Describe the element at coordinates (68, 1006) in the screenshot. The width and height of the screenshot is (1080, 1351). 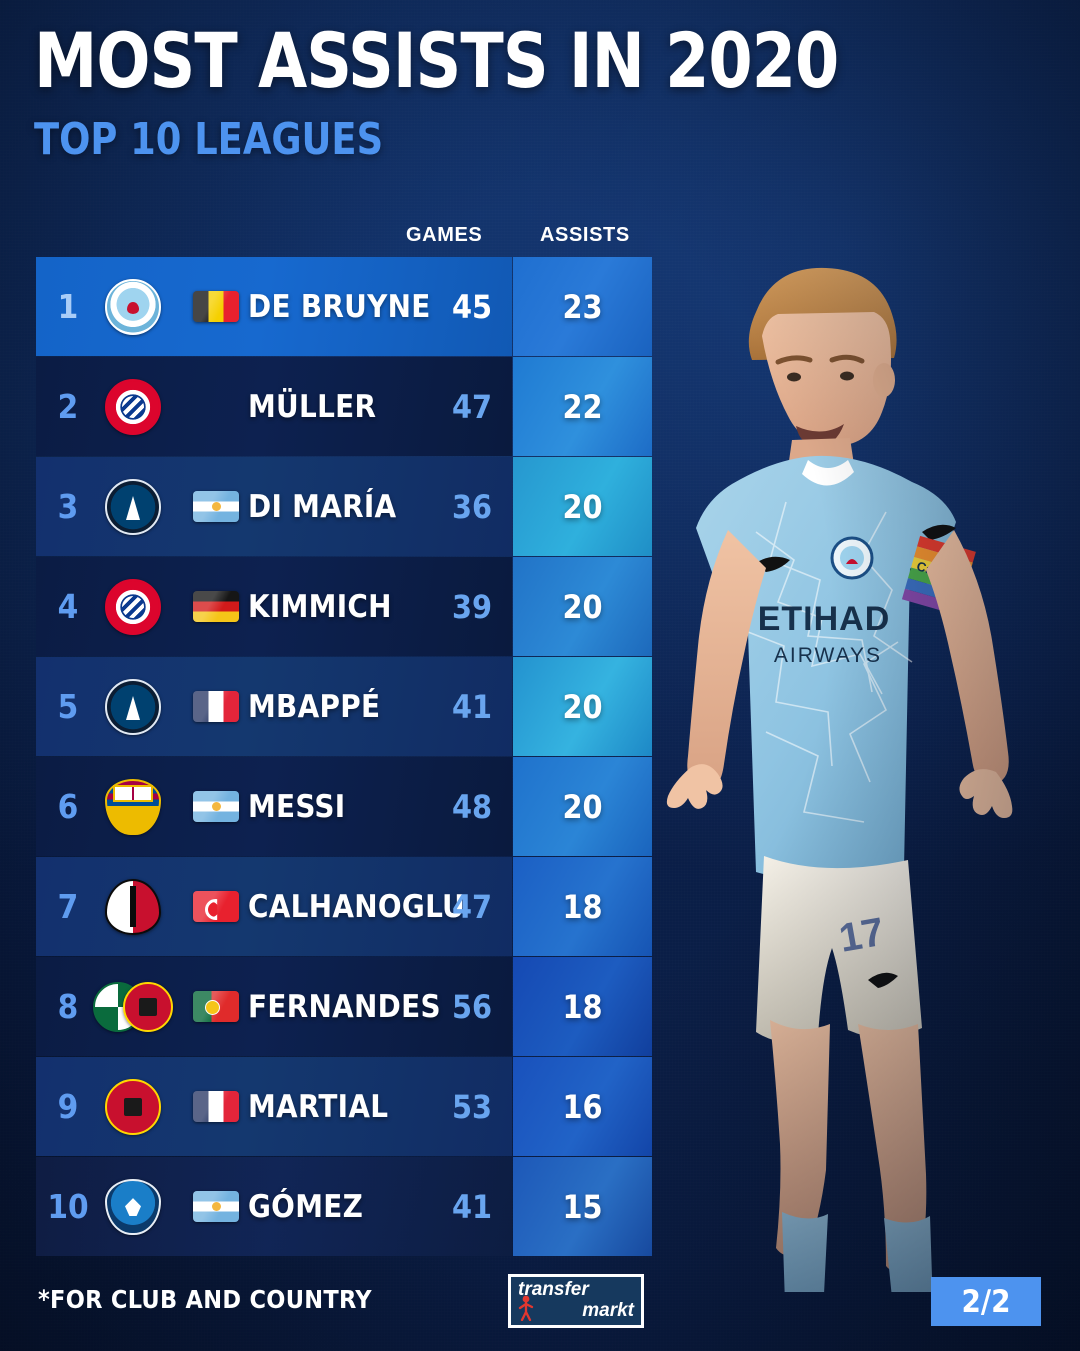
I see `rank-number: 8` at that location.